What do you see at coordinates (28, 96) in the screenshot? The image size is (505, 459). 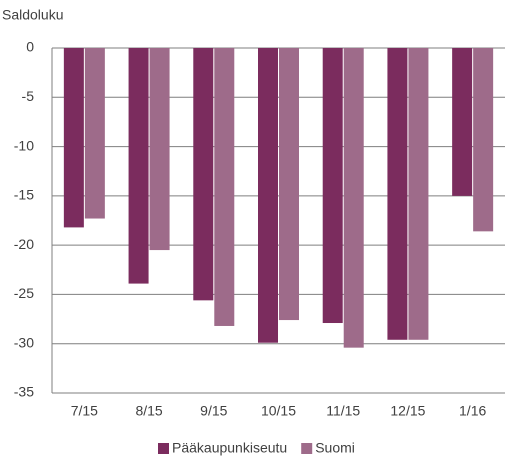 I see `y-tick-label: -5` at bounding box center [28, 96].